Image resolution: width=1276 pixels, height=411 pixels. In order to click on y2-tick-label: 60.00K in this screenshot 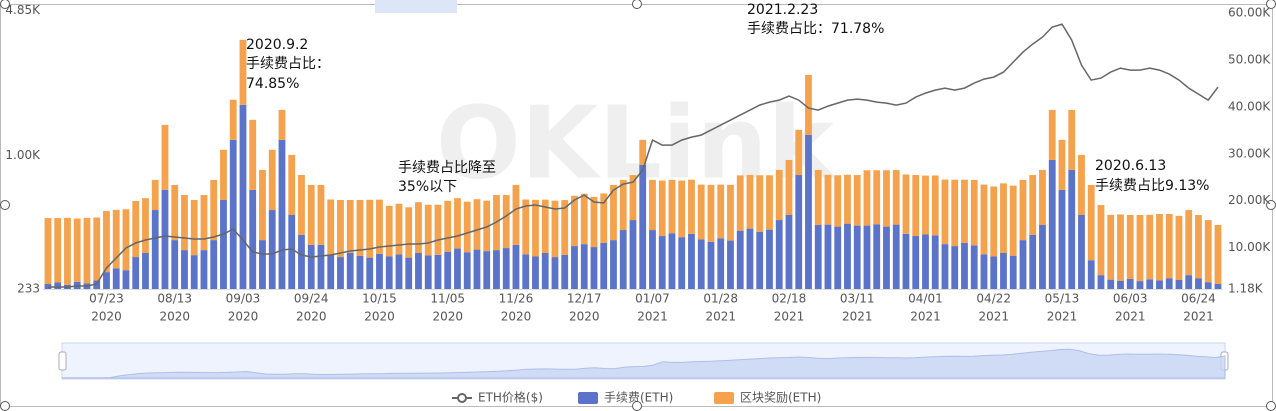, I will do `click(1249, 13)`.